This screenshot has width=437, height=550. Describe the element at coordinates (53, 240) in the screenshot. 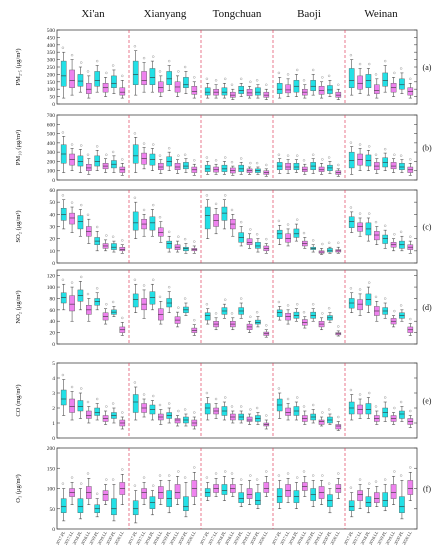

I see `y-tick-label: 20` at that location.